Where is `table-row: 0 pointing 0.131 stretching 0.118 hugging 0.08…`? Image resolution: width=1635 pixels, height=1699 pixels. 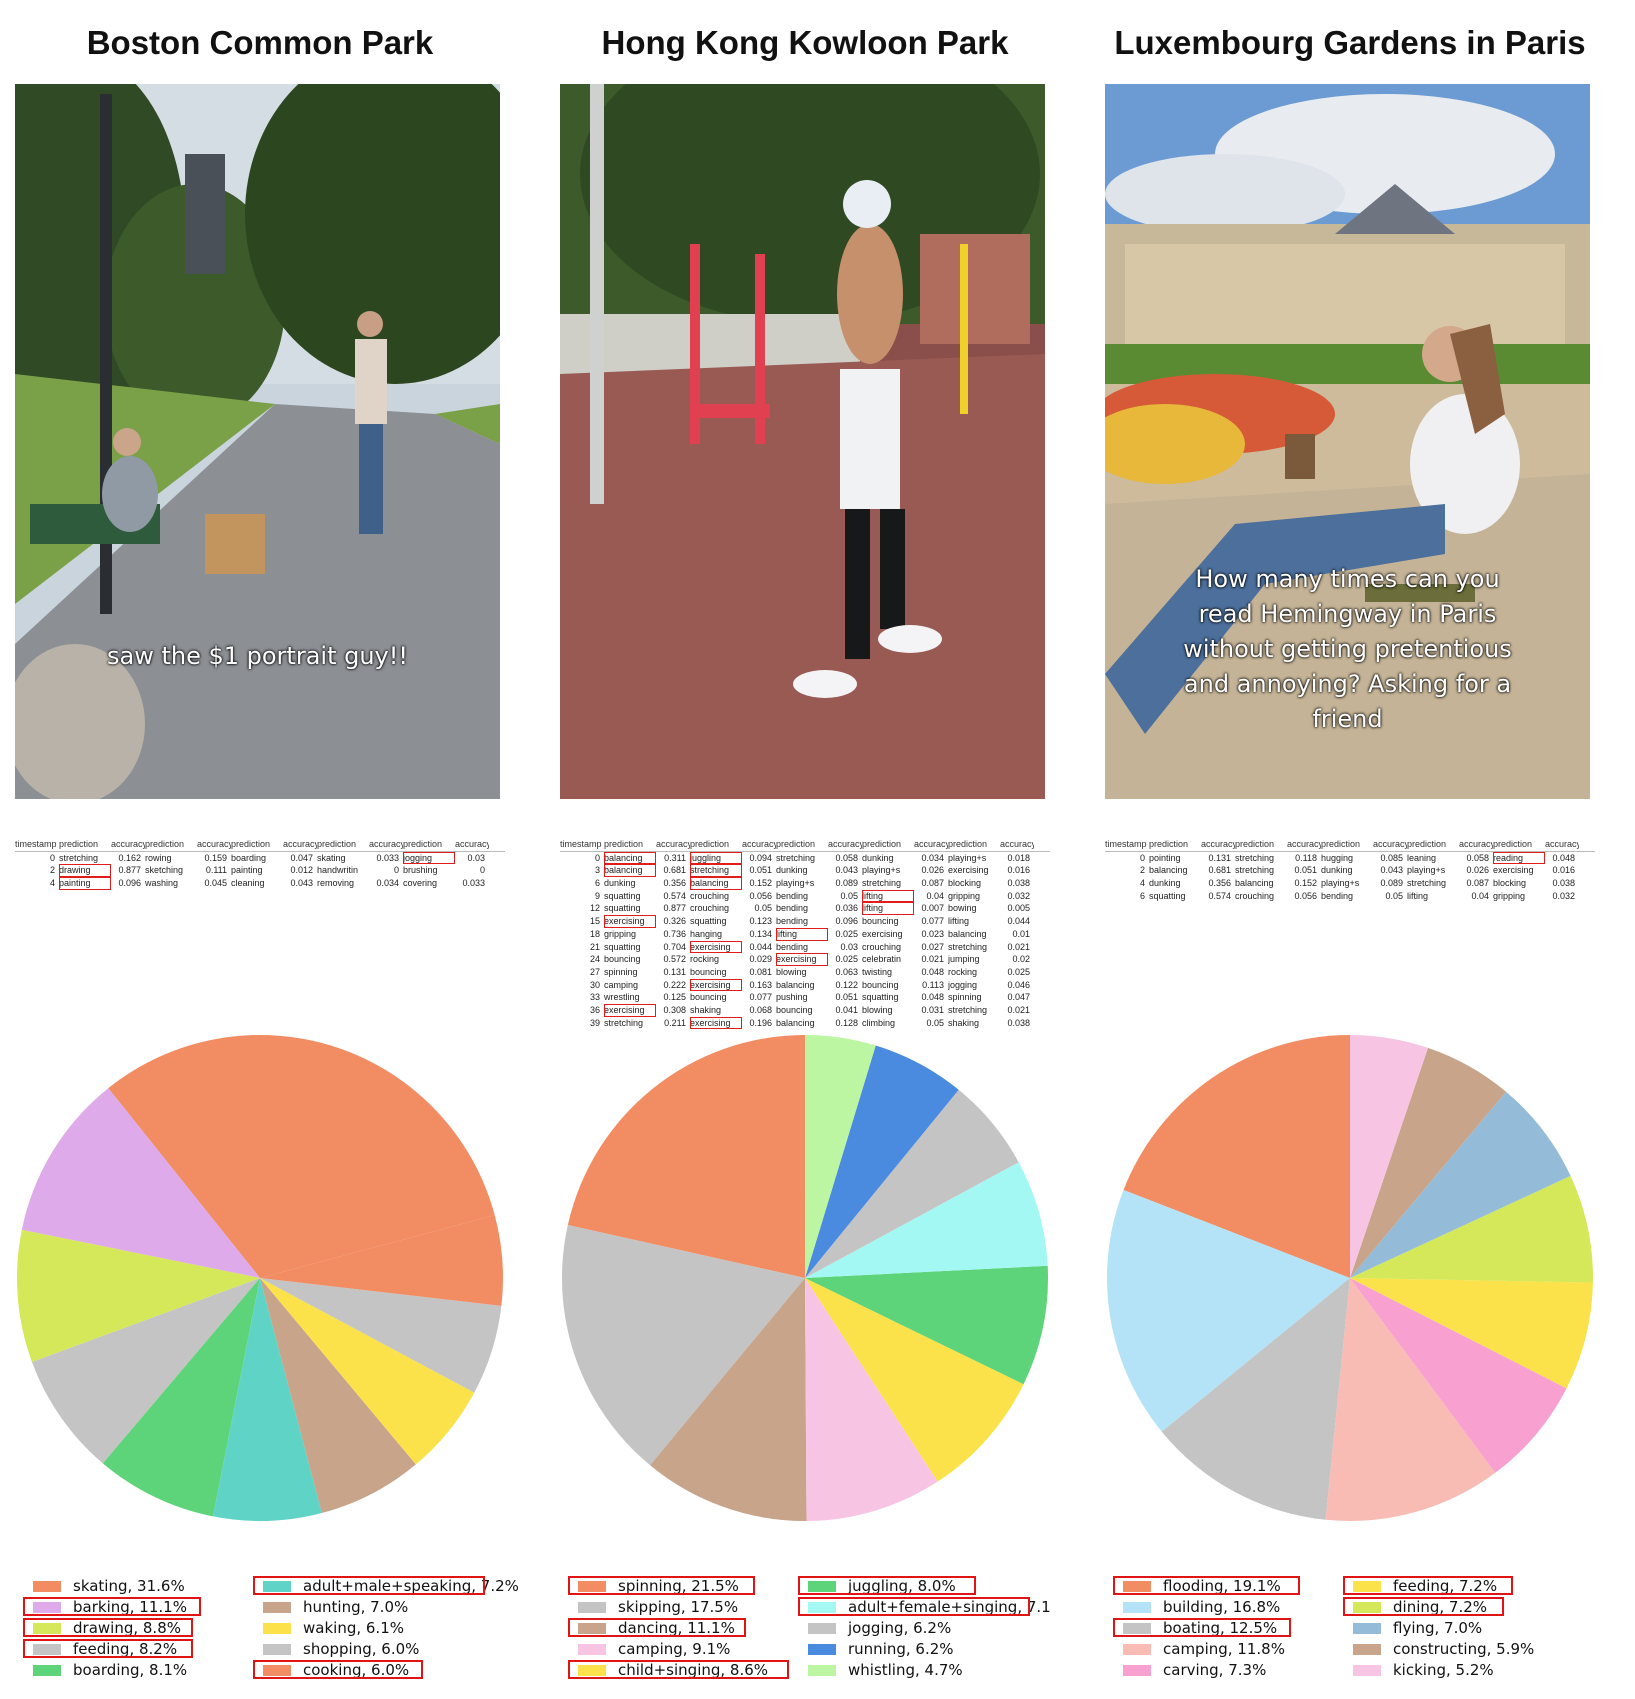
table-row: 0 pointing 0.131 stretching 0.118 hugging 0.08… is located at coordinates (1350, 858).